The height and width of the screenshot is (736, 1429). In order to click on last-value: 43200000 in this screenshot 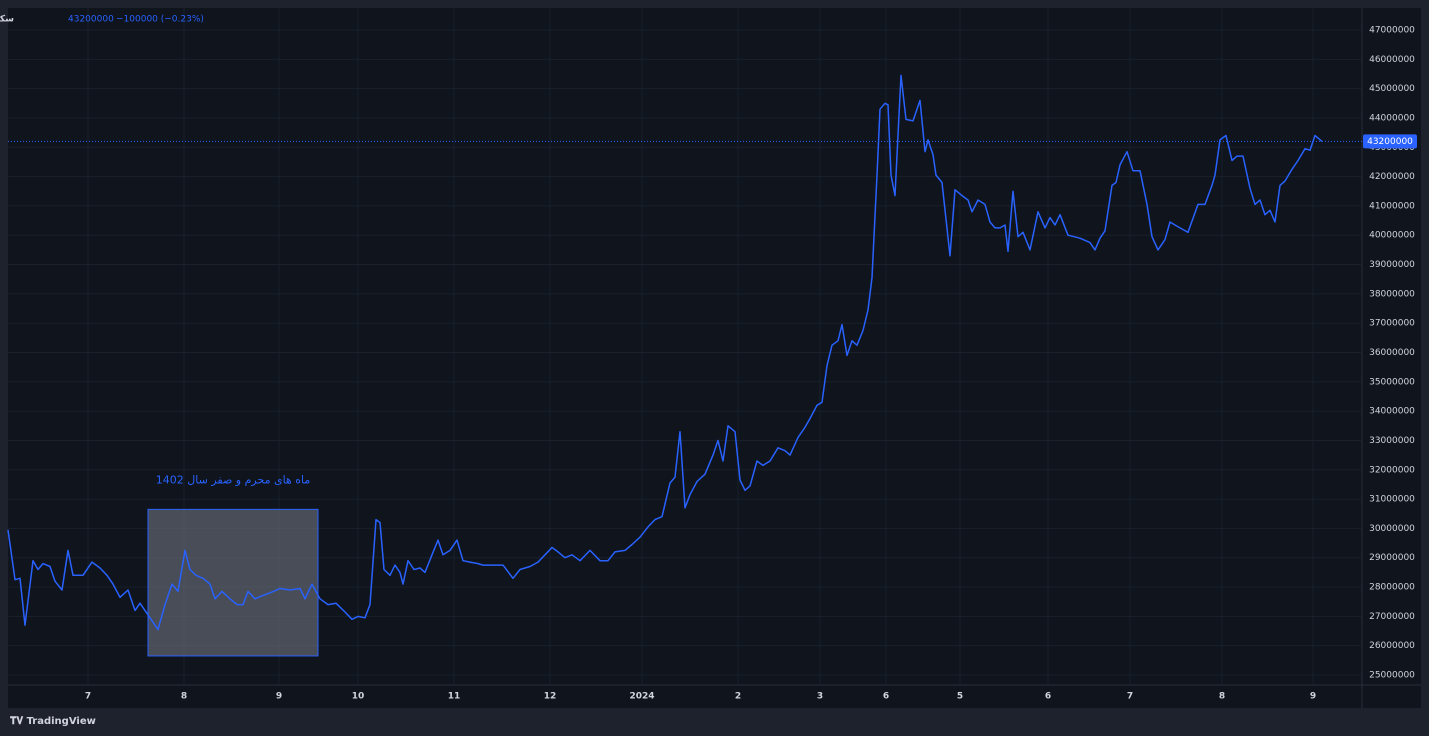, I will do `click(91, 20)`.